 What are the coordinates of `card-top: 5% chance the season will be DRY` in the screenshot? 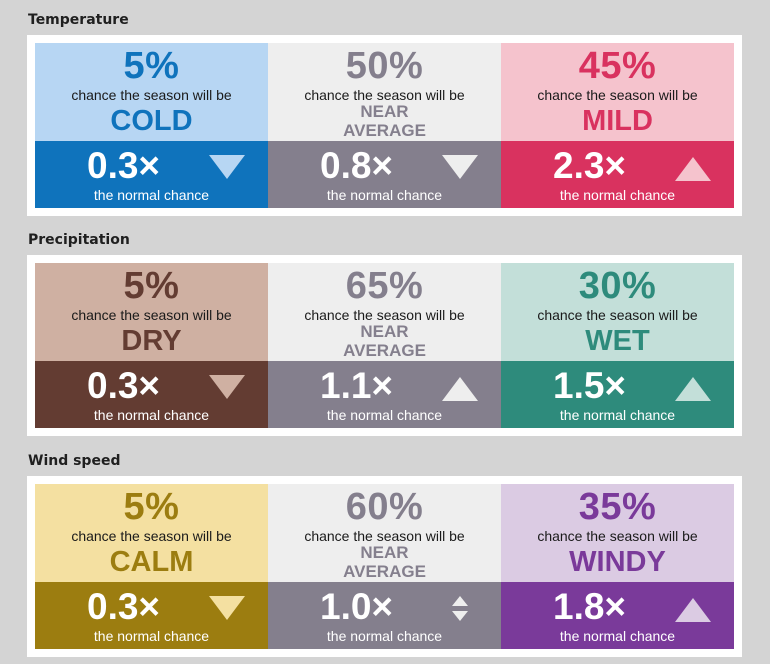 It's located at (151, 312).